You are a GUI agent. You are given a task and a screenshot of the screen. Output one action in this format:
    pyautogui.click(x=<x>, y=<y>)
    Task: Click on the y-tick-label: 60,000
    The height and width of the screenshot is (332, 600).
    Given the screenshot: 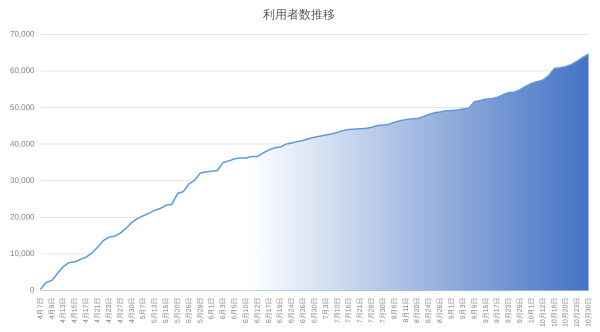 What is the action you would take?
    pyautogui.click(x=23, y=71)
    